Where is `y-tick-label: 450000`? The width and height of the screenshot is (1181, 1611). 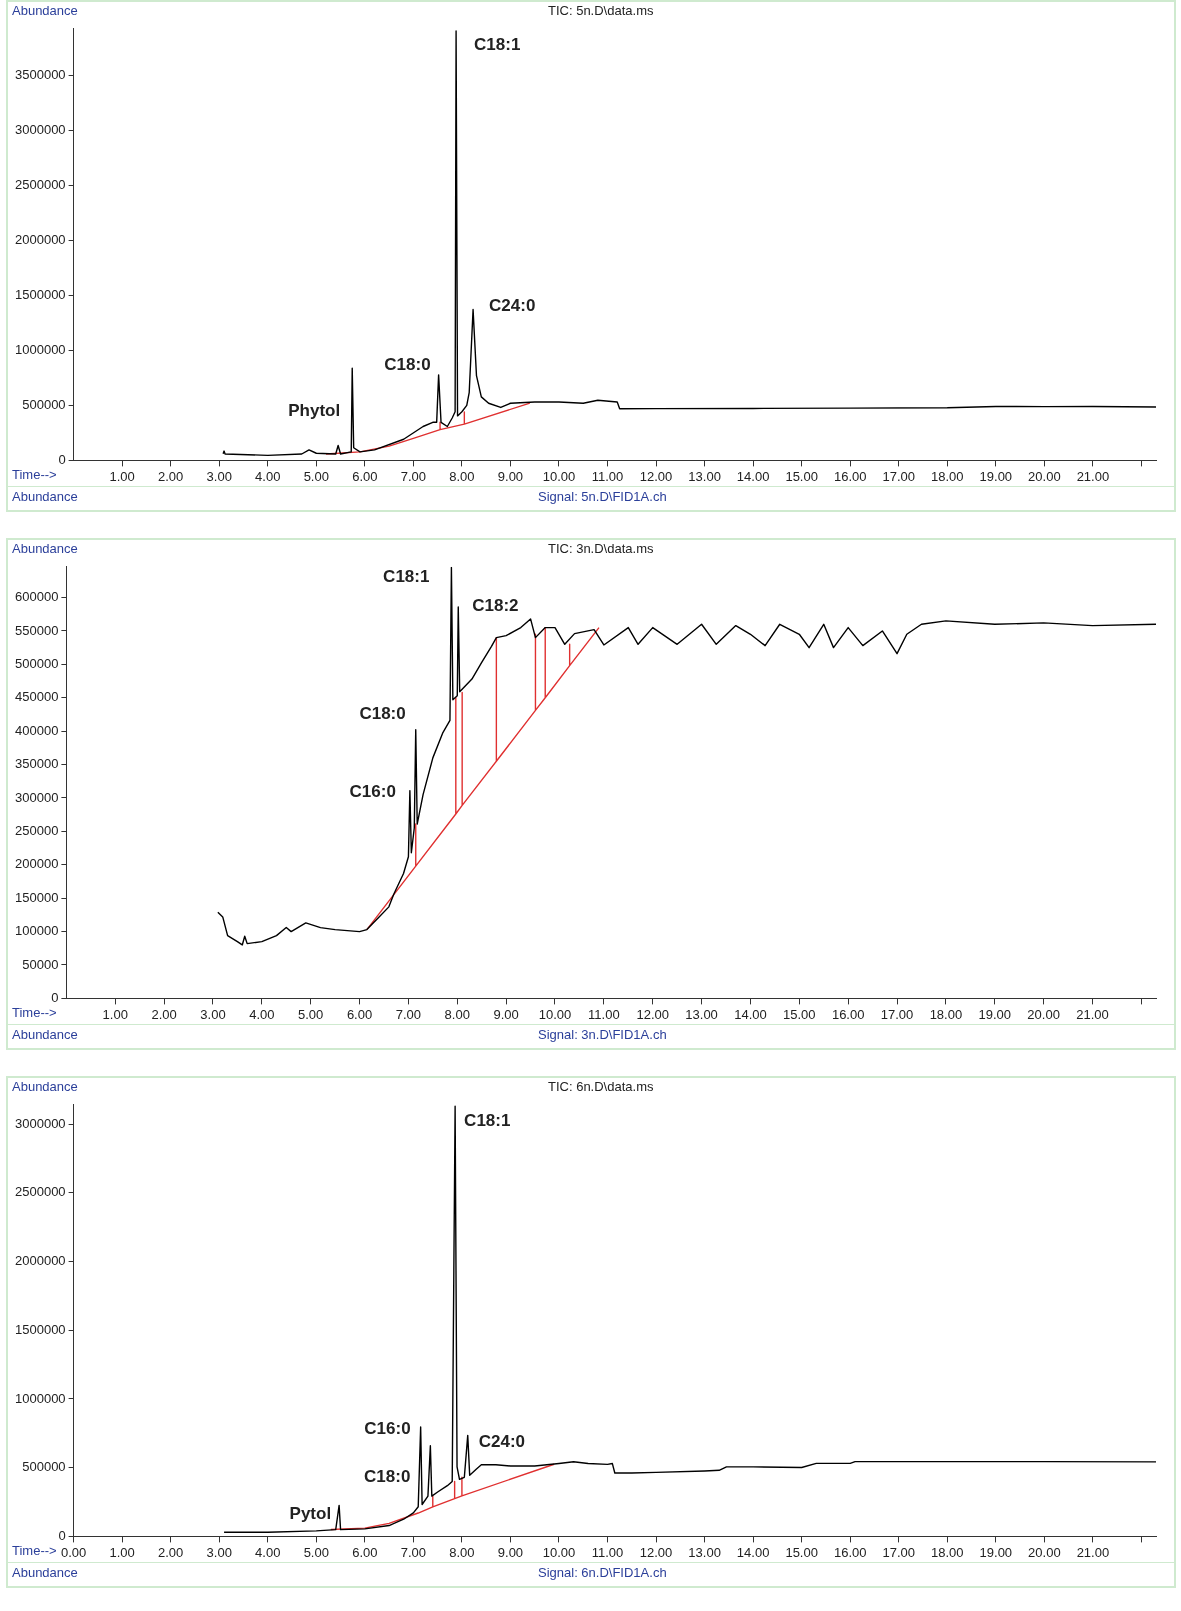
y-tick-label: 450000 is located at coordinates (36, 697).